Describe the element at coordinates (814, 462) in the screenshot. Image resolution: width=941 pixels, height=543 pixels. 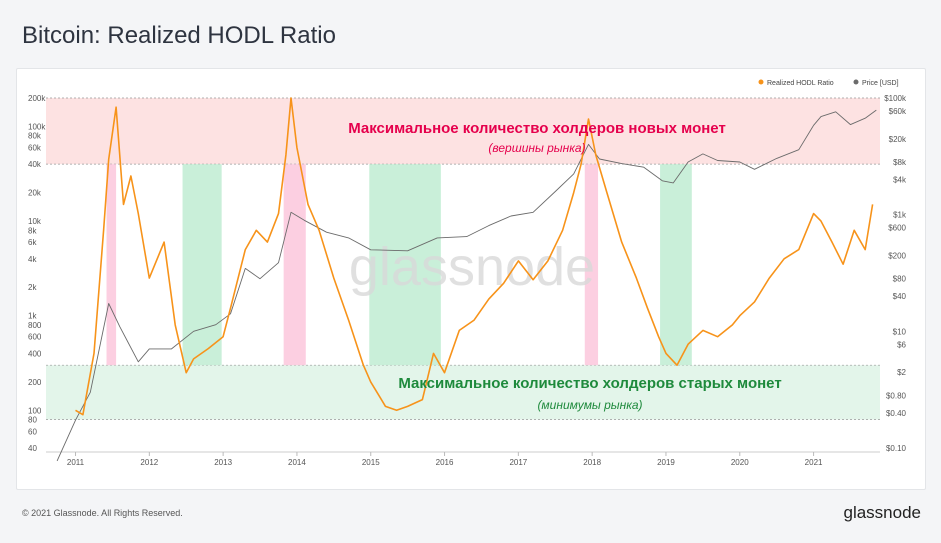
I see `x-tick-label: 2021` at that location.